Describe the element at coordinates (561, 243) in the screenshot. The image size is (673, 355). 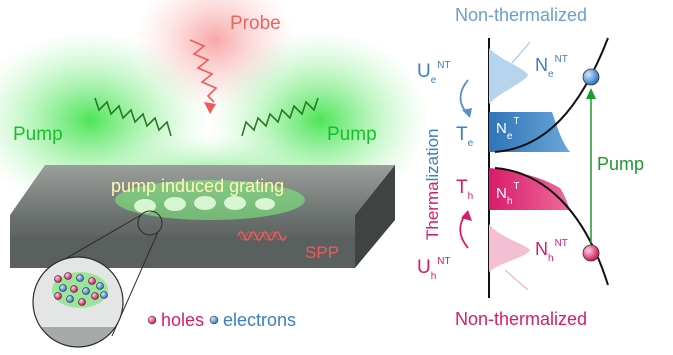
I see `n-h-nt-superscript: NT` at that location.